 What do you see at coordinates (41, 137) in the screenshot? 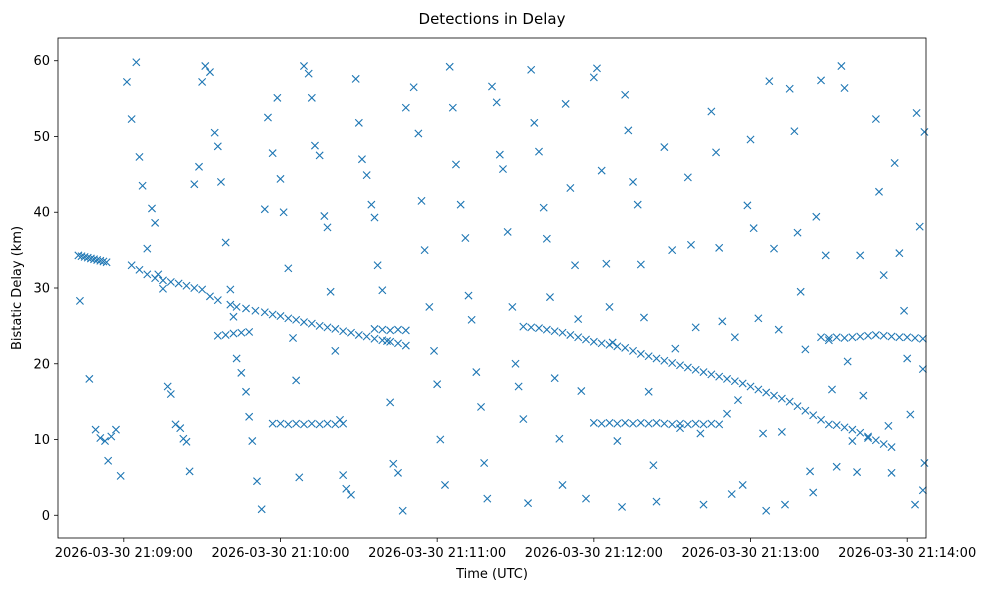
I see `y-tick-label: 50` at bounding box center [41, 137].